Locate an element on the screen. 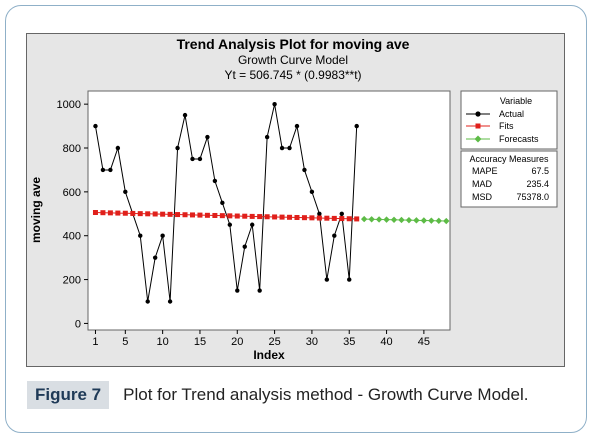  y-tick-label: 1000 is located at coordinates (69, 105).